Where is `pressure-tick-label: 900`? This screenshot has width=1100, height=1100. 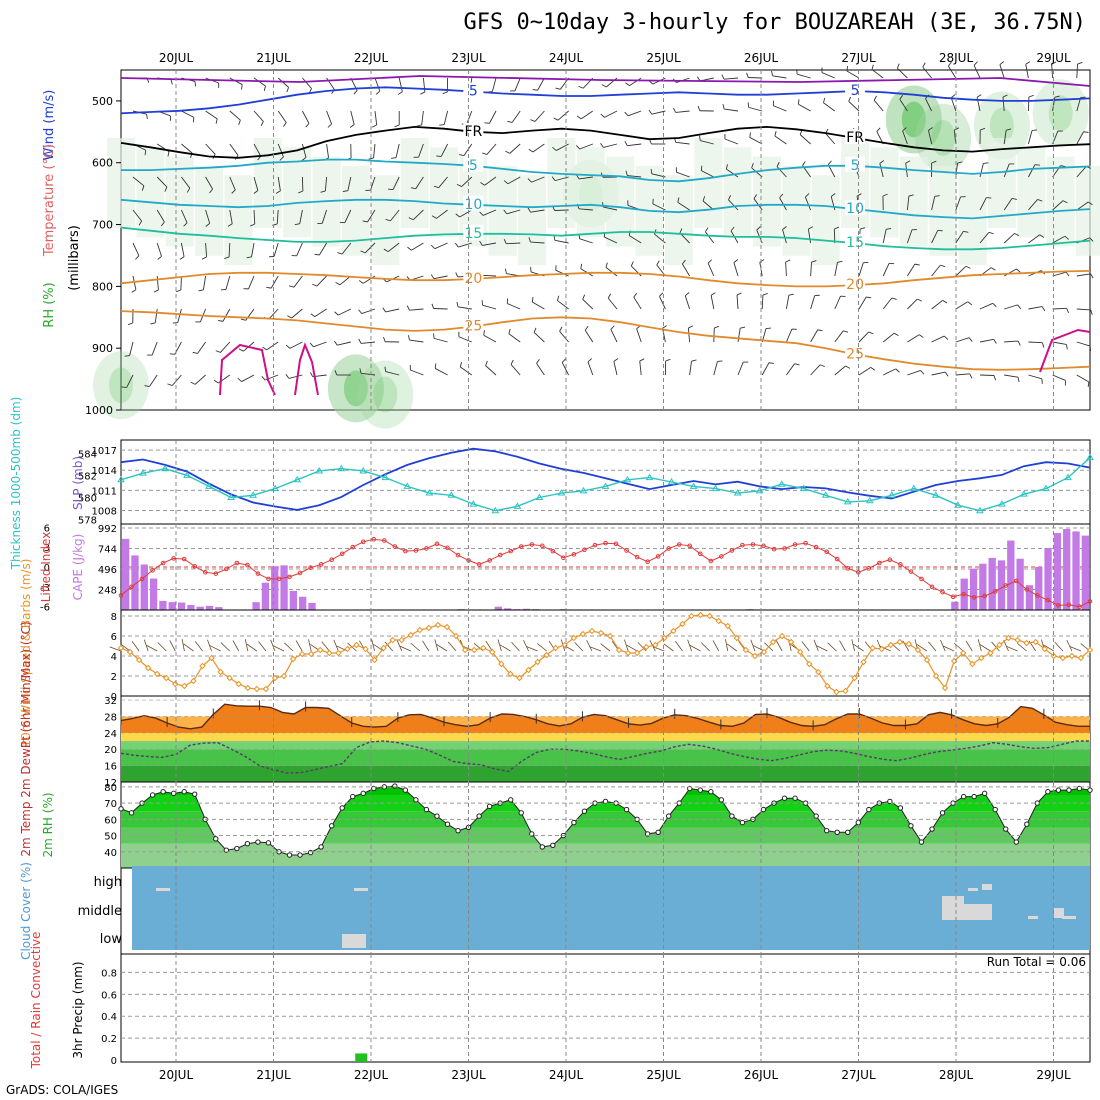
pressure-tick-label: 900 is located at coordinates (102, 348).